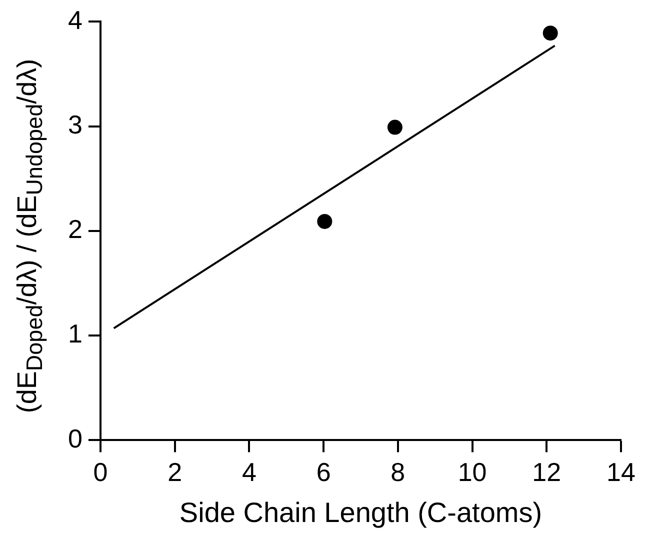 This screenshot has width=649, height=537. I want to click on y-tick-label: 0, so click(75, 438).